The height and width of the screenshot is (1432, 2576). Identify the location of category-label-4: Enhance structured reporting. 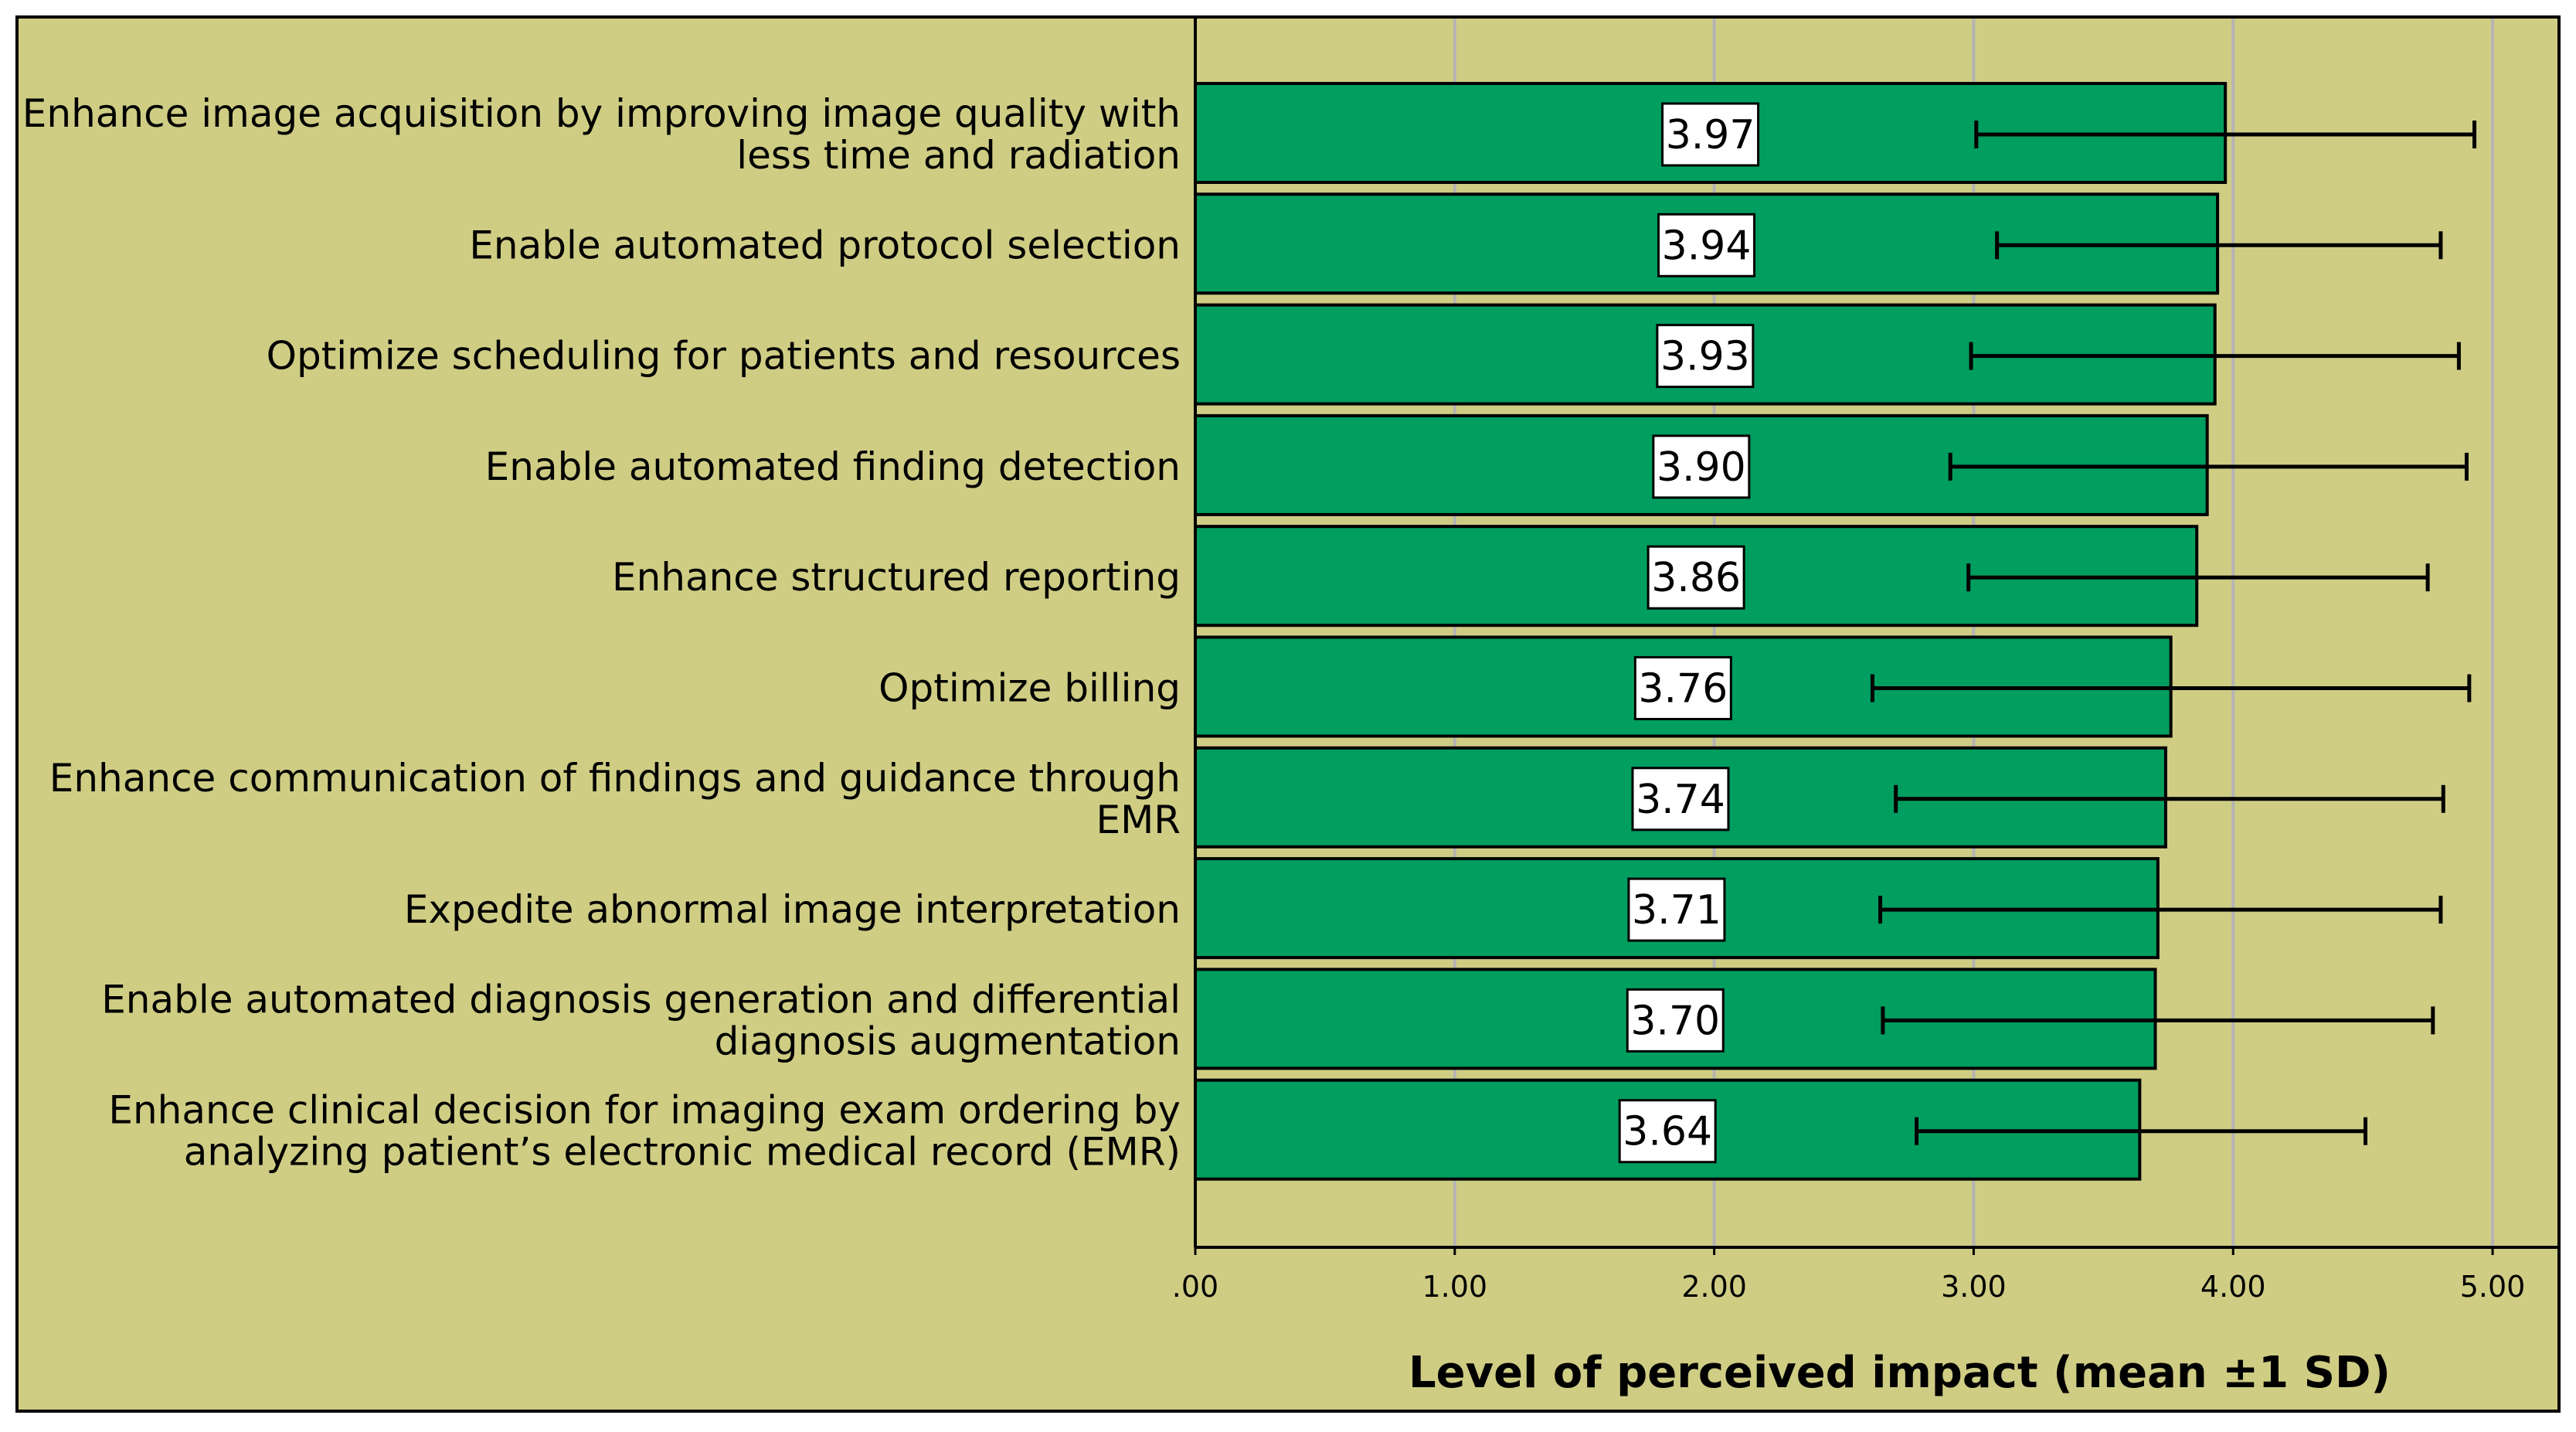
(896, 577).